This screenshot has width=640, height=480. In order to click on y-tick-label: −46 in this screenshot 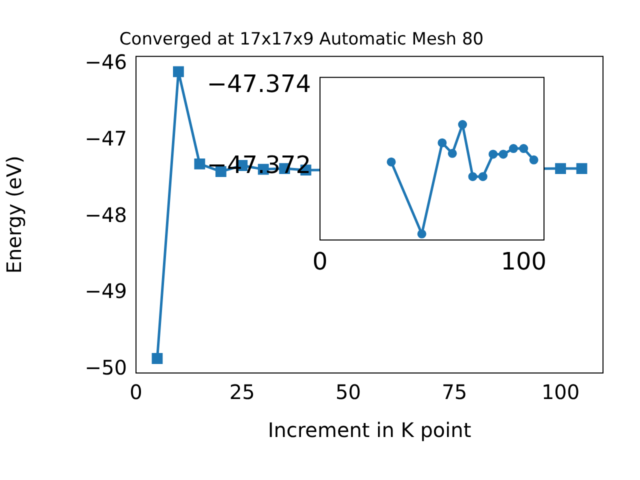, I will do `click(105, 62)`.